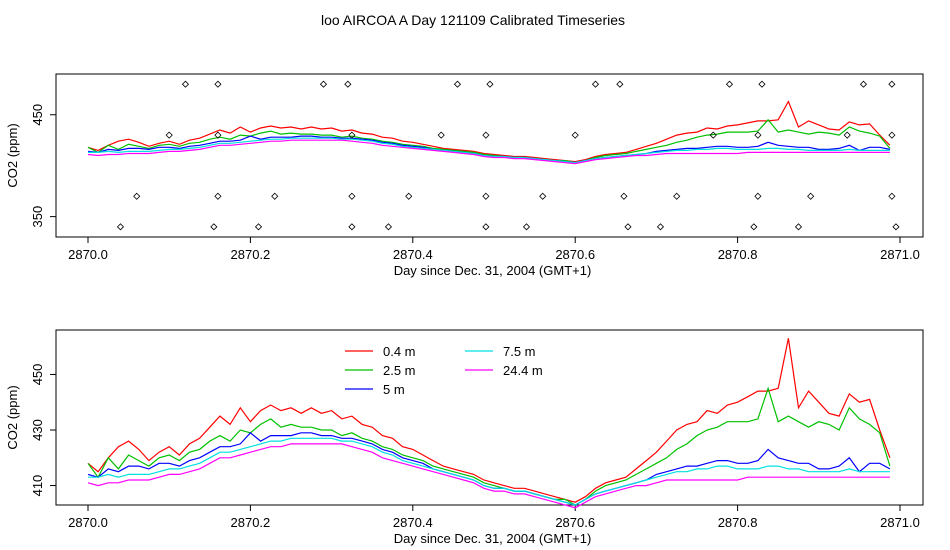 The image size is (950, 550). Describe the element at coordinates (519, 351) in the screenshot. I see `legend-label: 7.5 m` at that location.